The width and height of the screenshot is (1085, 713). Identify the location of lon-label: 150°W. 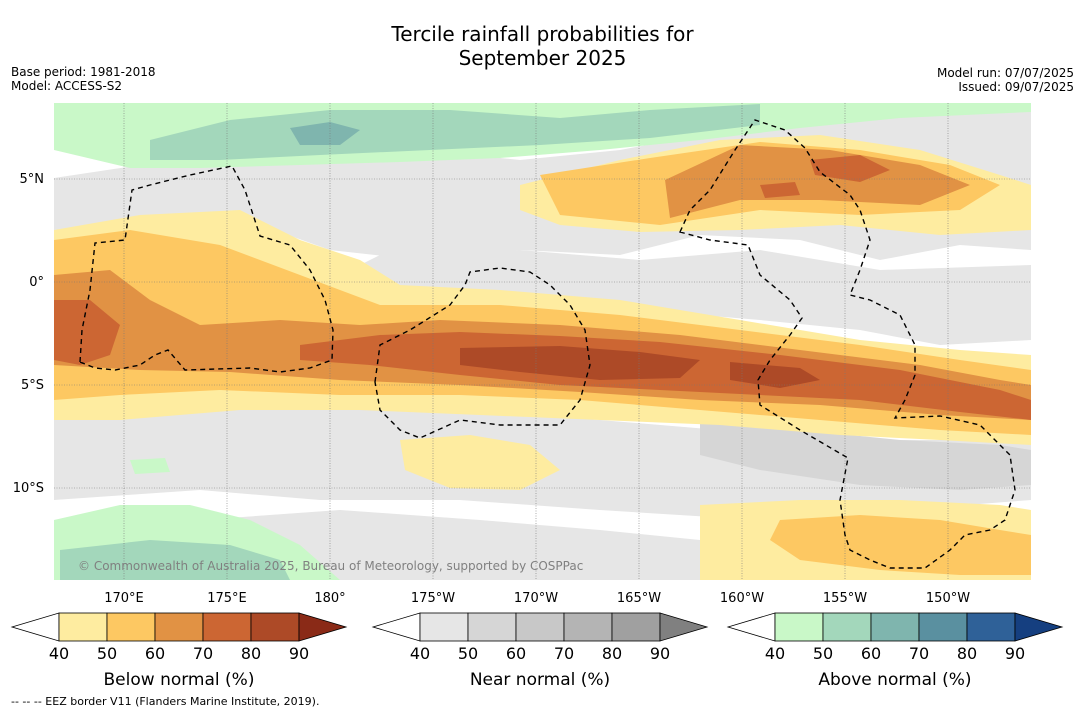
(948, 598).